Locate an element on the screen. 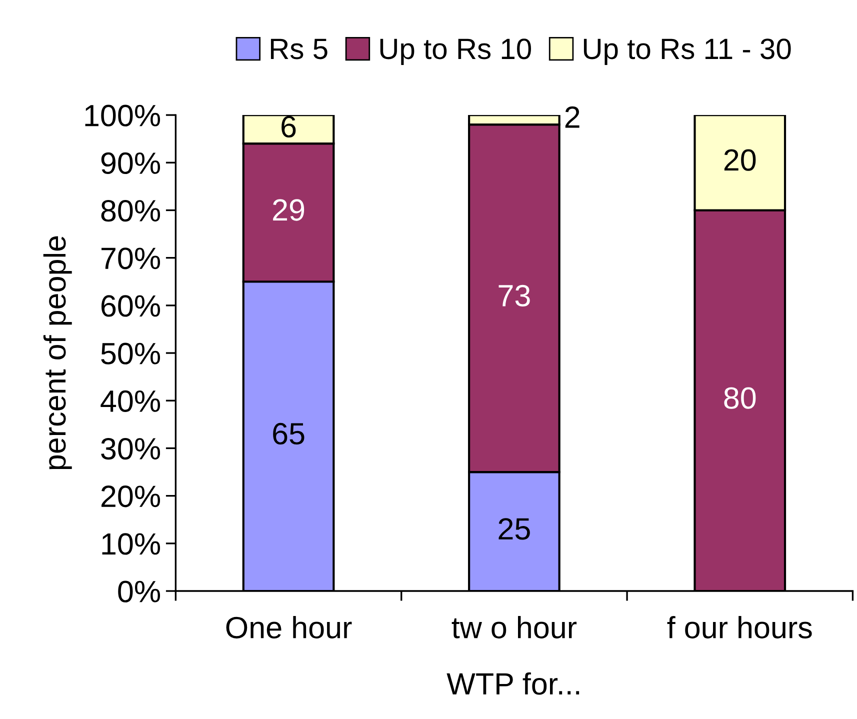 This screenshot has width=857, height=719. y-tick-label: 10% is located at coordinates (131, 544).